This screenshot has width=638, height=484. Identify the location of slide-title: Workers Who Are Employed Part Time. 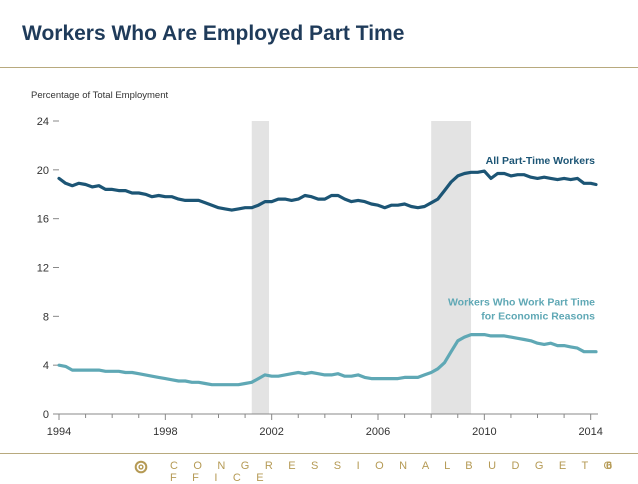
(213, 33).